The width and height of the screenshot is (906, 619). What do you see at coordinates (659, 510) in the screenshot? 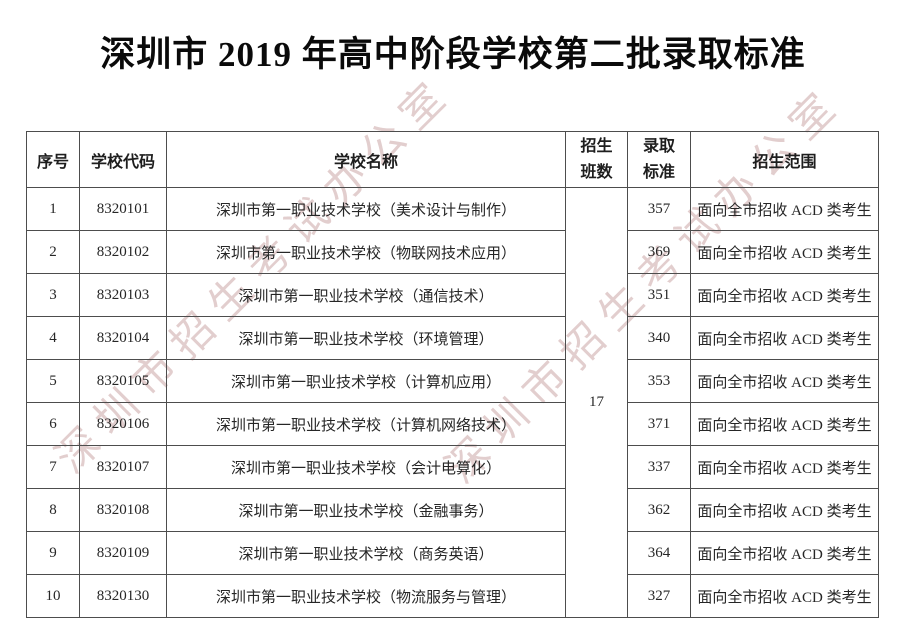
I see `standard-cell: 362` at bounding box center [659, 510].